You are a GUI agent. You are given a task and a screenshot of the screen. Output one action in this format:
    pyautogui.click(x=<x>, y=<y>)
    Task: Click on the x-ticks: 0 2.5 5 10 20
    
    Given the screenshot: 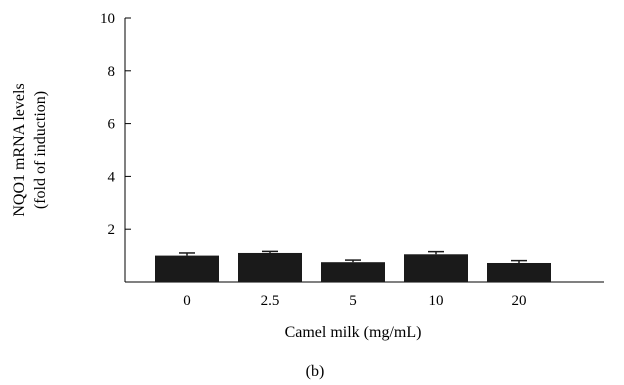 What is the action you would take?
    pyautogui.click(x=354, y=301)
    